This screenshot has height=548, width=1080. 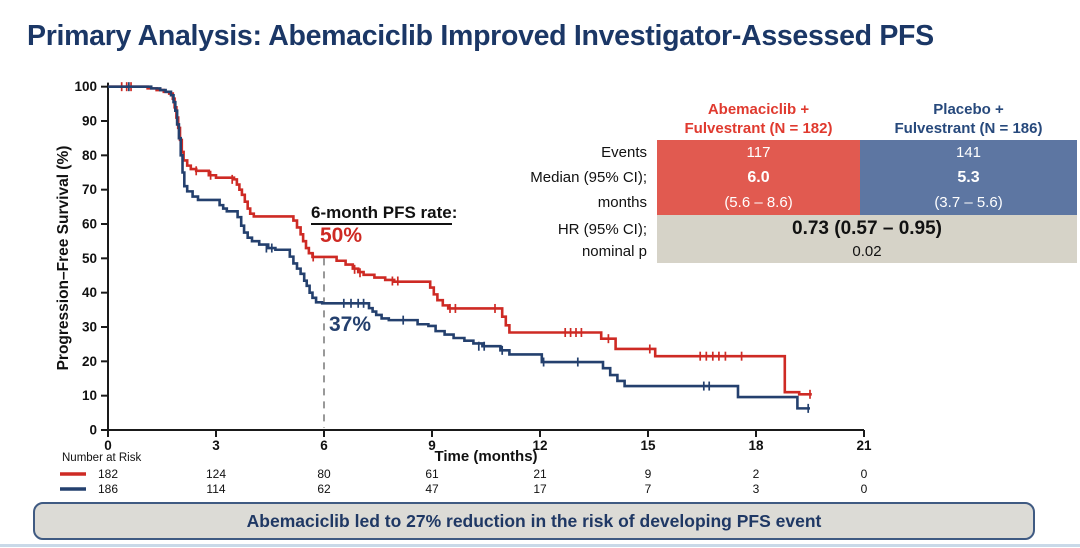 I want to click on svg-text: 7, so click(x=648, y=489).